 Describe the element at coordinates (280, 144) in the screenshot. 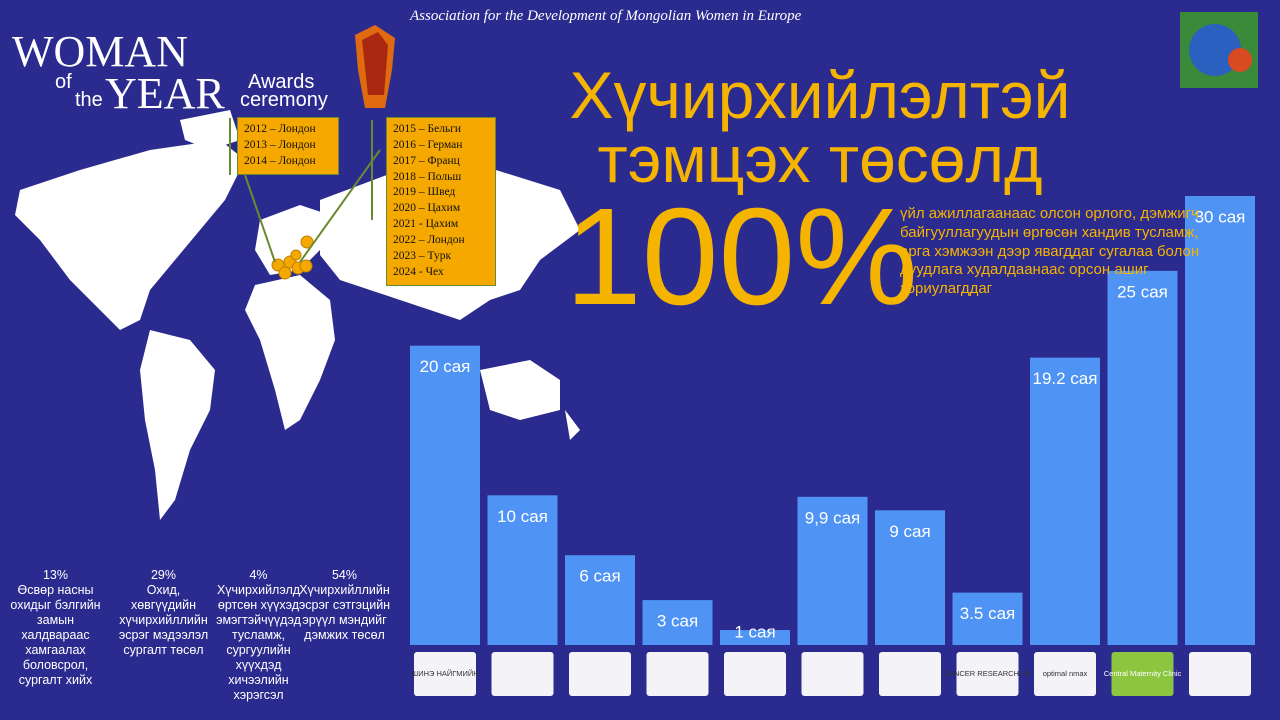

I see `year-entry: 2013 – Лондон` at that location.